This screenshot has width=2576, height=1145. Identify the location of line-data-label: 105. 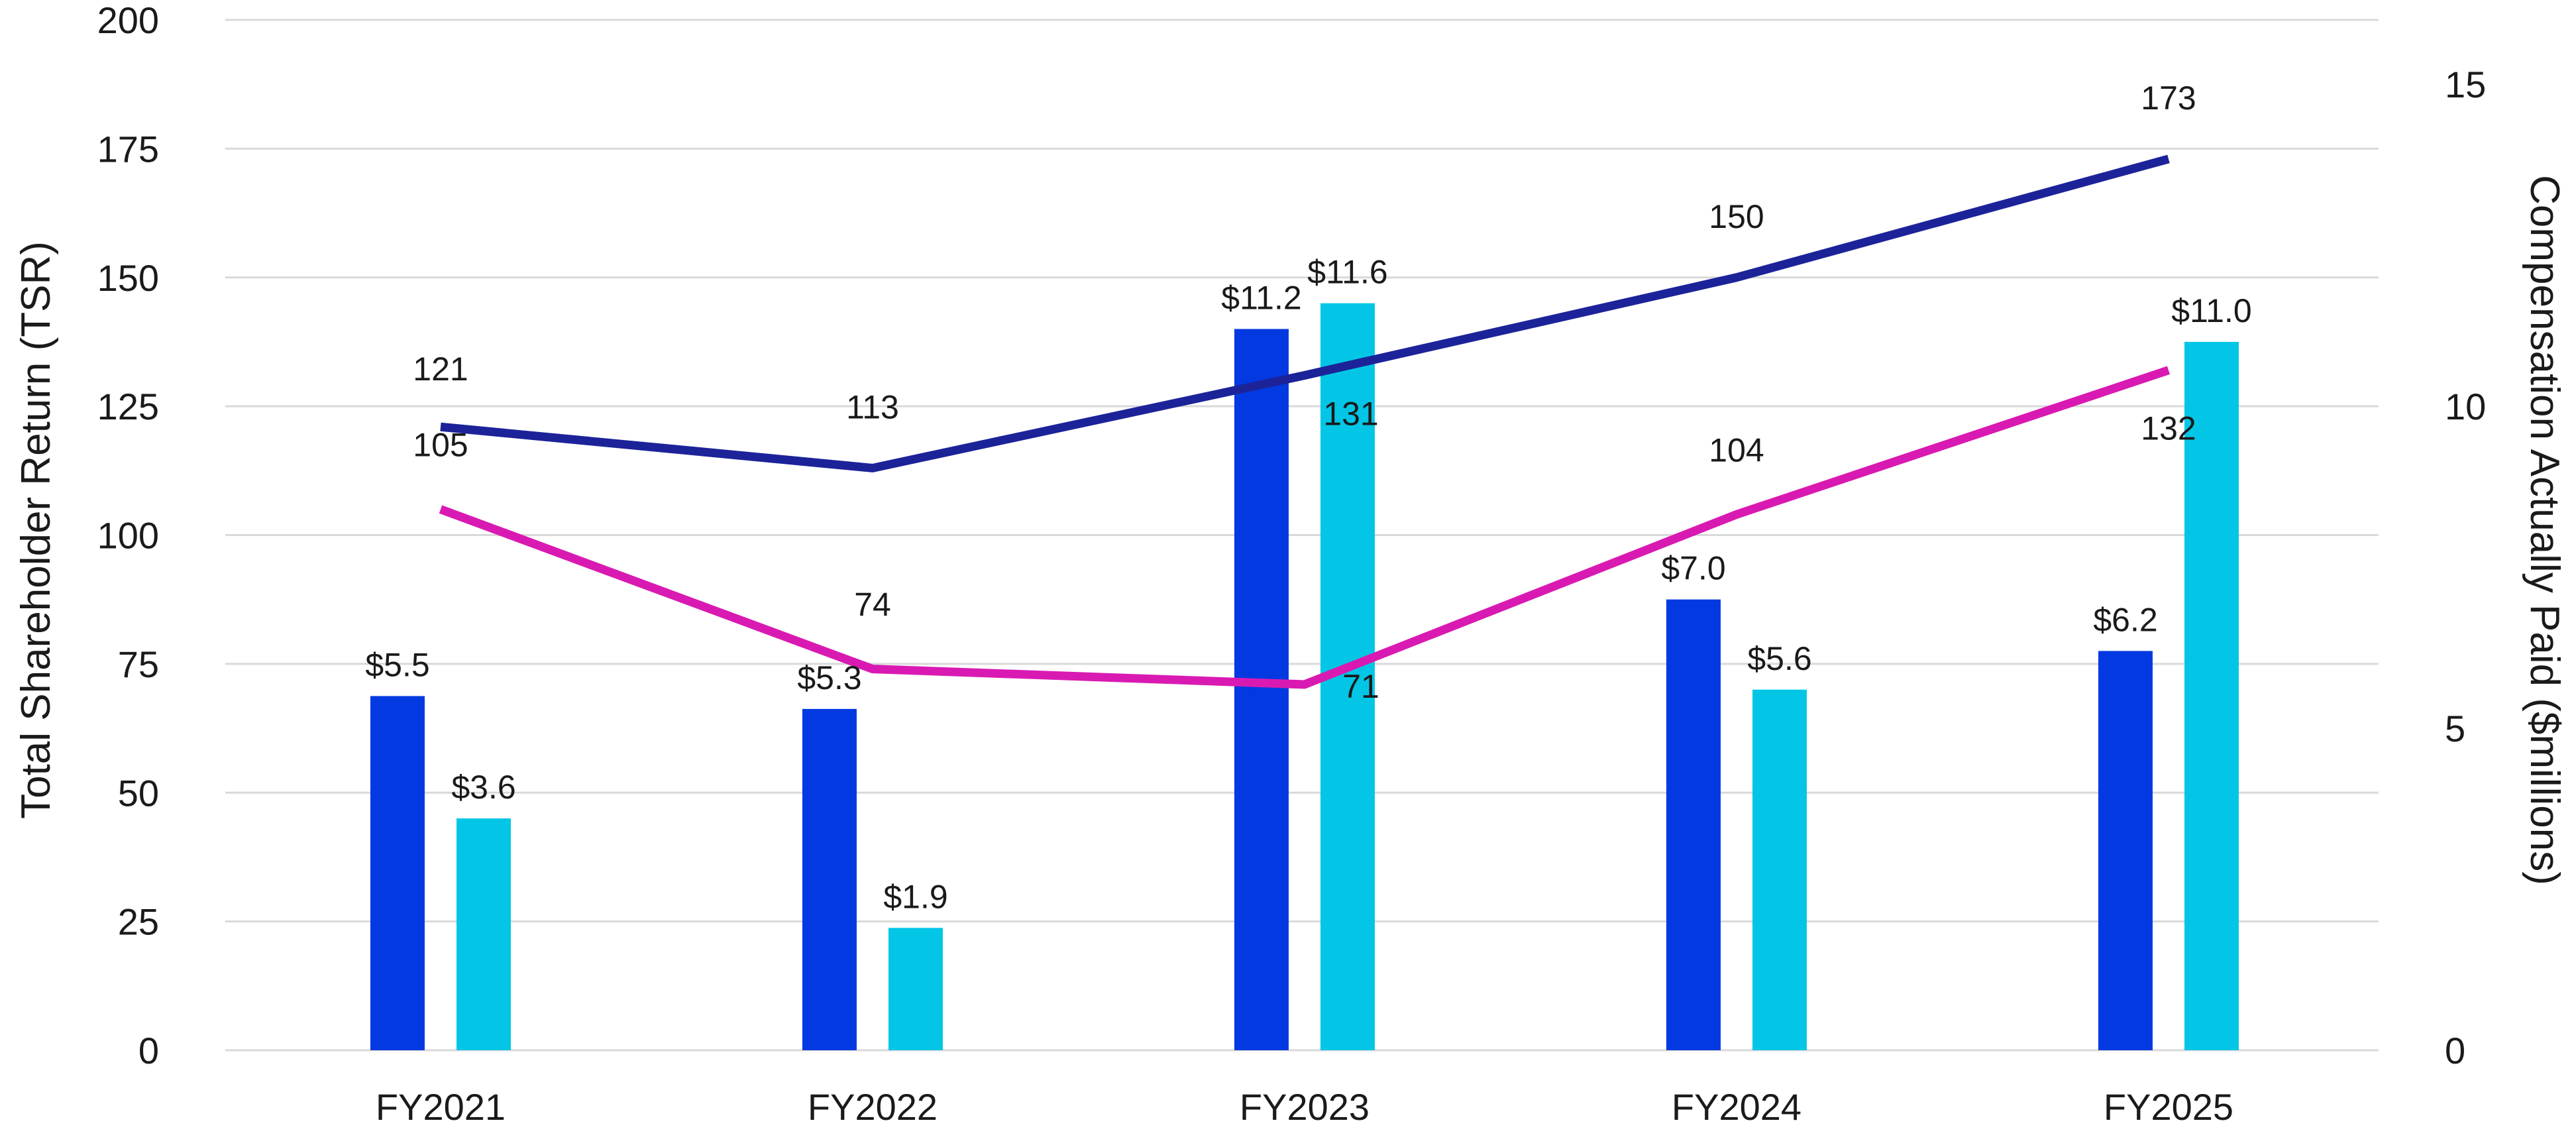
(440, 445).